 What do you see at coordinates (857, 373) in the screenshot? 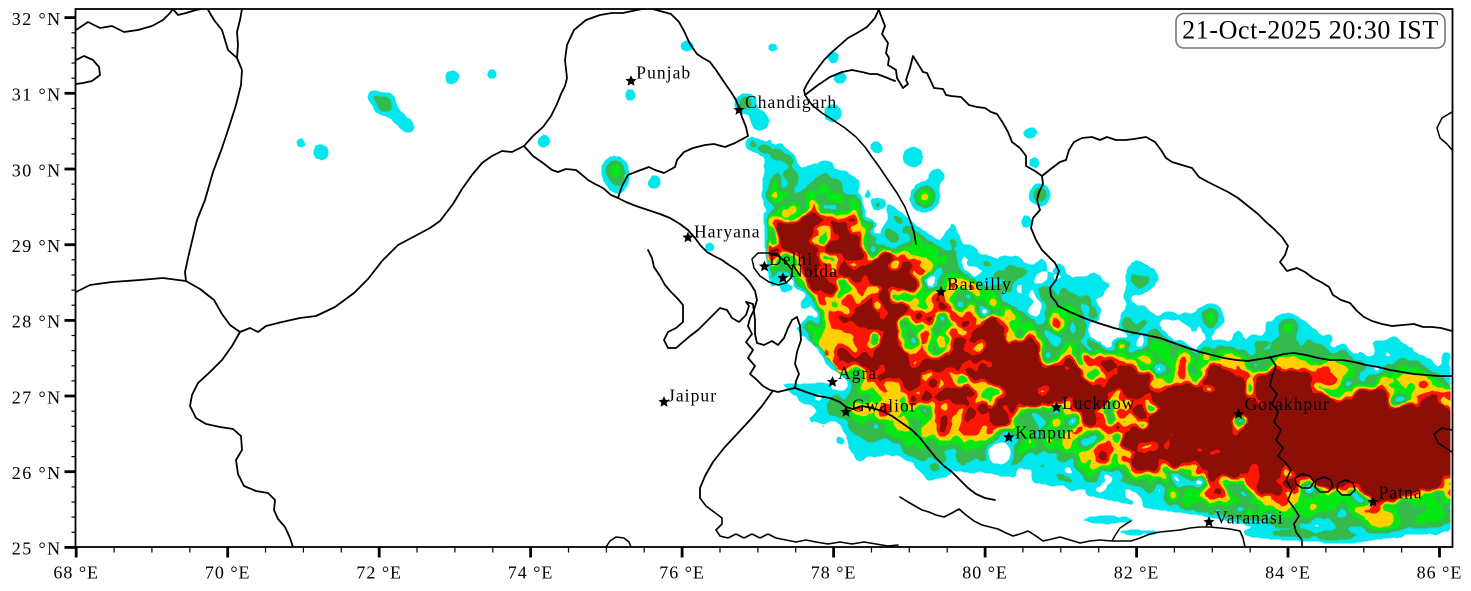
I see `svg-text: Agra` at bounding box center [857, 373].